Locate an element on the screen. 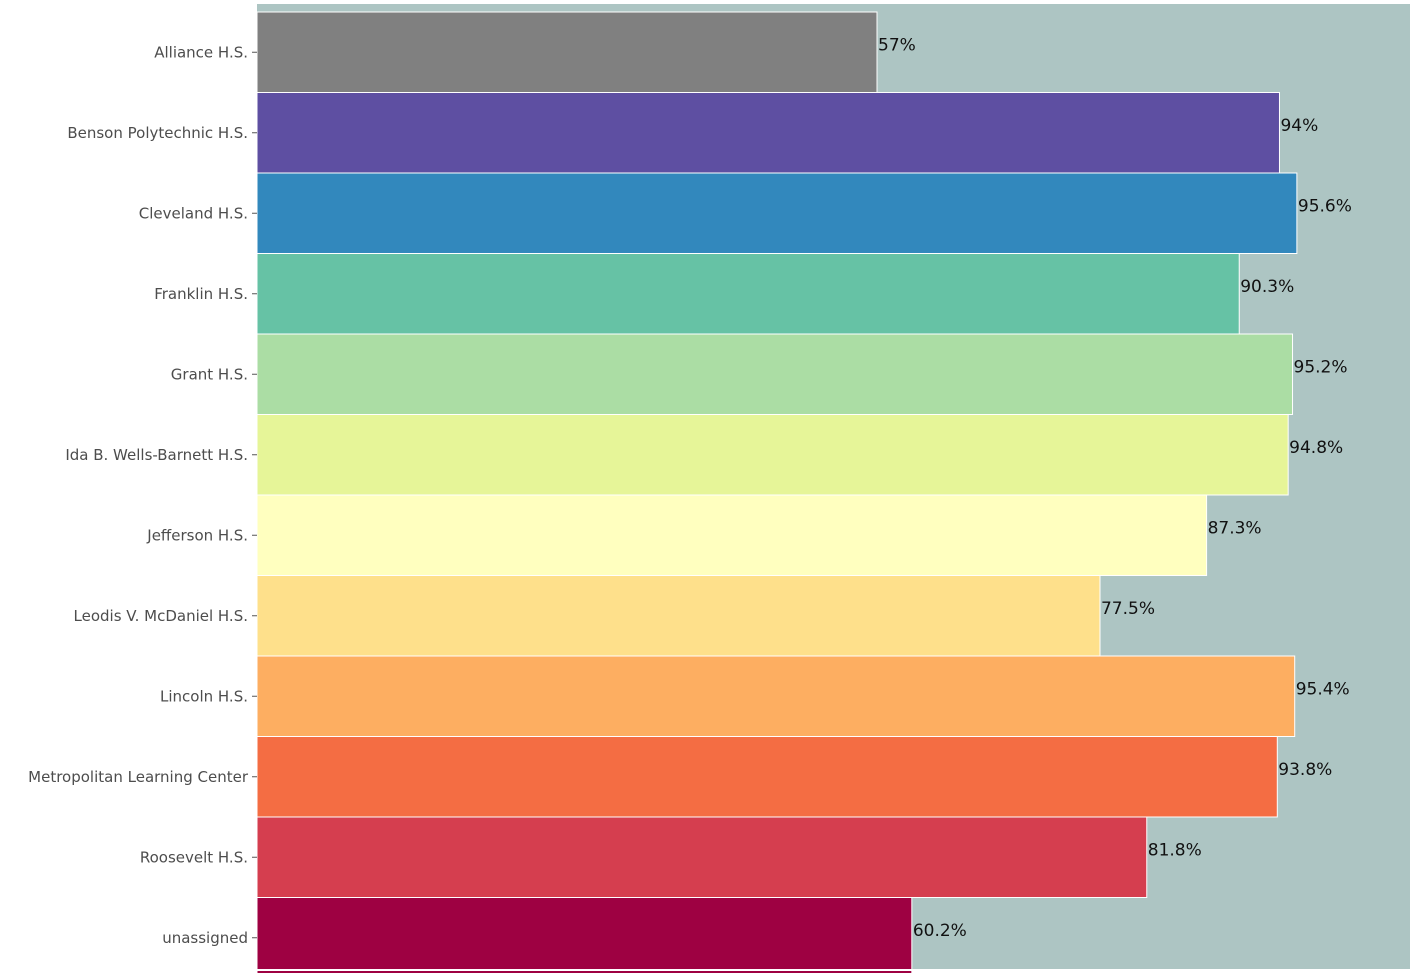 This screenshot has width=1410, height=973. data-label: 94% is located at coordinates (1299, 126).